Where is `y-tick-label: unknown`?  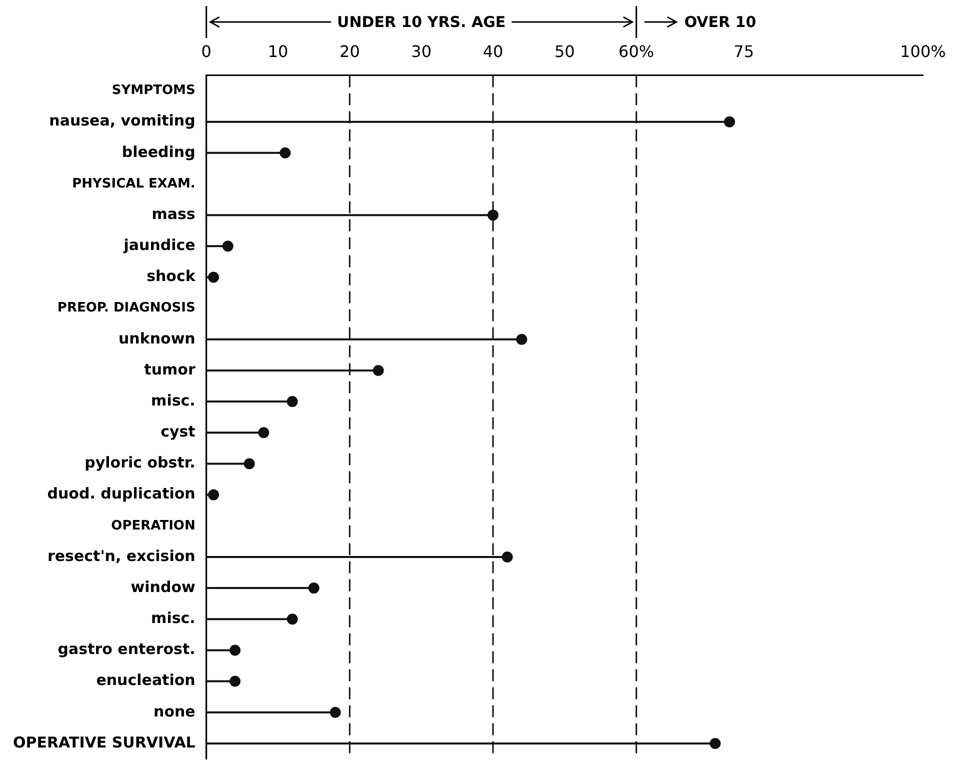
y-tick-label: unknown is located at coordinates (157, 338).